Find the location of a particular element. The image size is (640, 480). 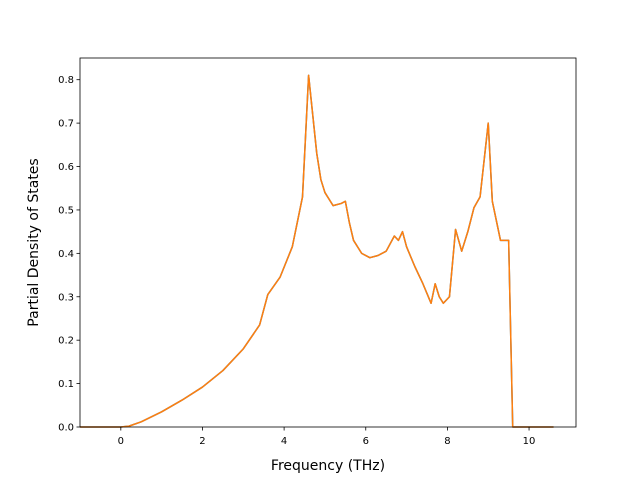

x-axis-label: Frequency (THz) is located at coordinates (328, 466).